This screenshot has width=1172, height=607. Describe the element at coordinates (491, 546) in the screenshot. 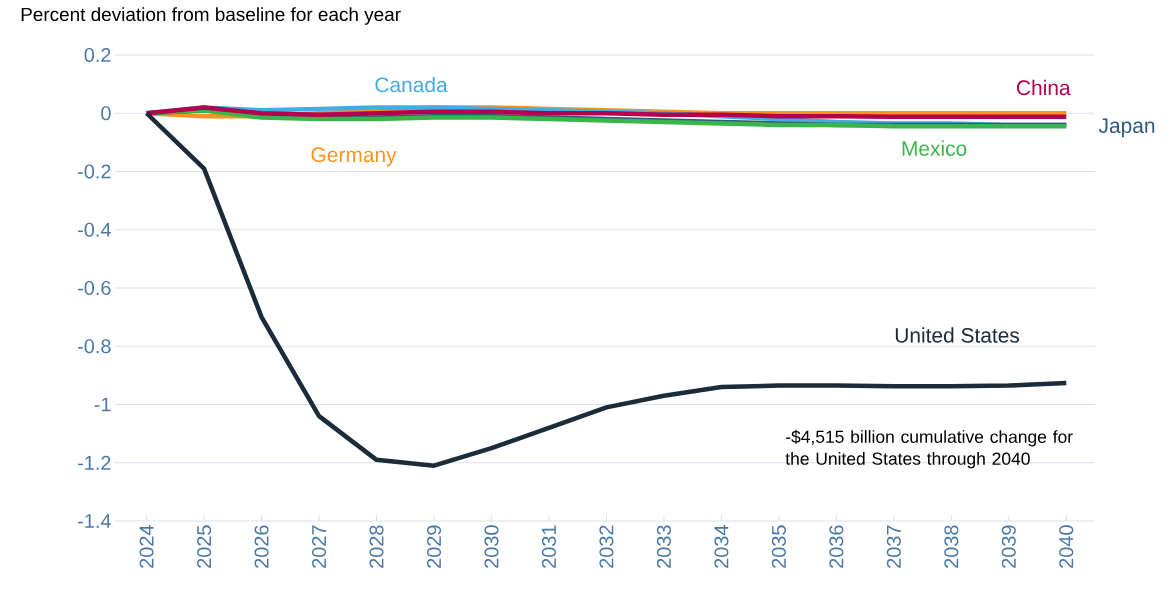

I see `x-tick-label: 2030` at that location.